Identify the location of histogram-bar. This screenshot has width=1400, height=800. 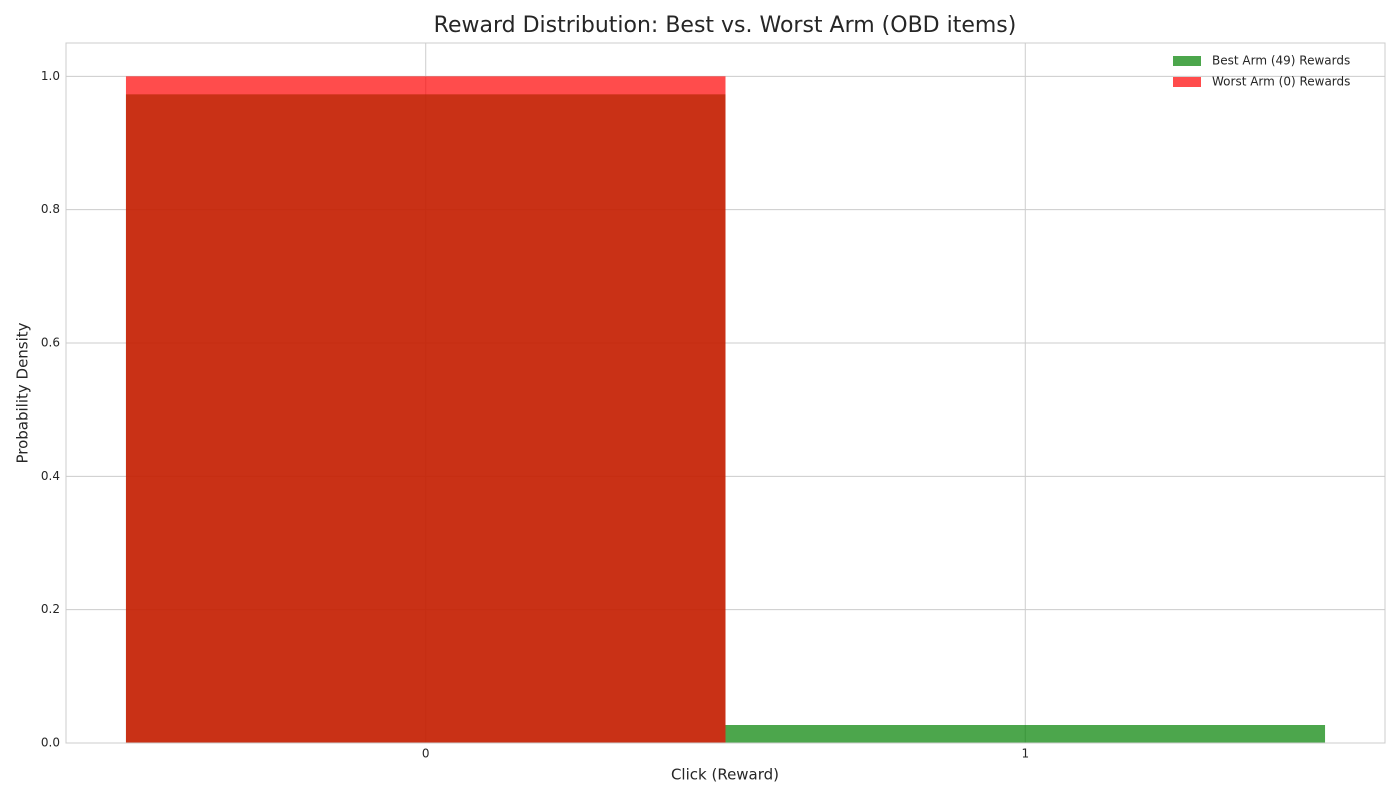
(1025, 734).